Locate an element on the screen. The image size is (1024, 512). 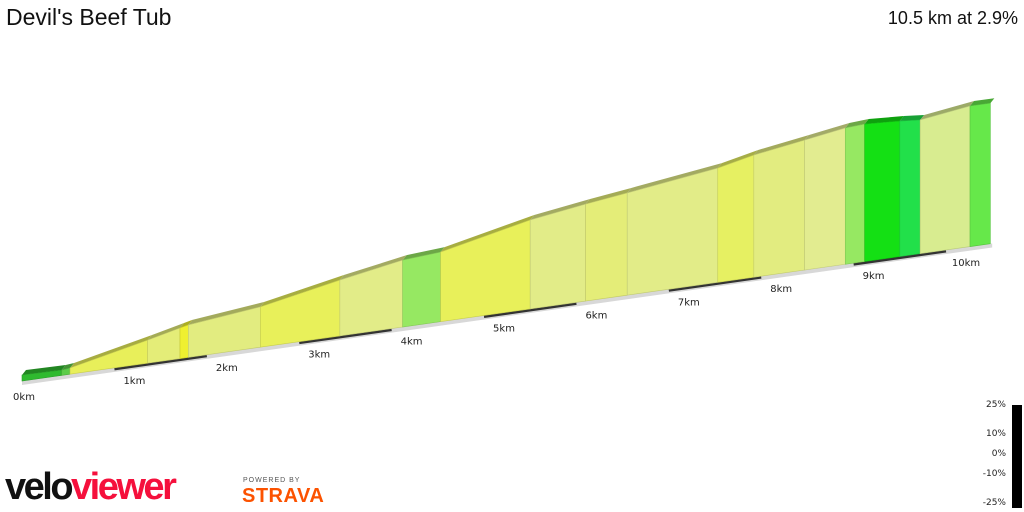
gradient-legend-bar is located at coordinates (1017, 456).